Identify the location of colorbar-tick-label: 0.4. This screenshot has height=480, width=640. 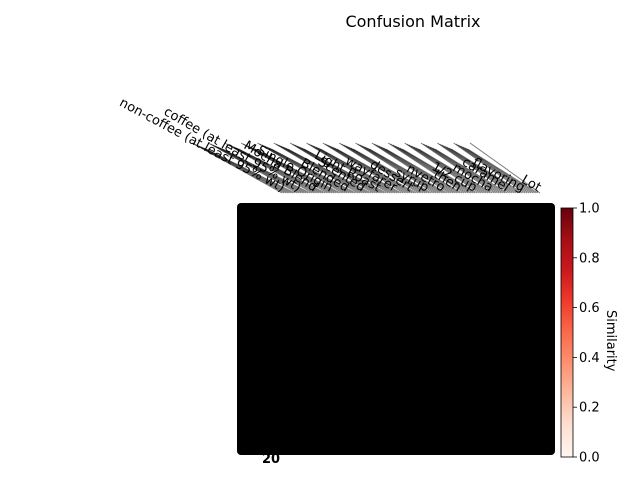
(589, 358).